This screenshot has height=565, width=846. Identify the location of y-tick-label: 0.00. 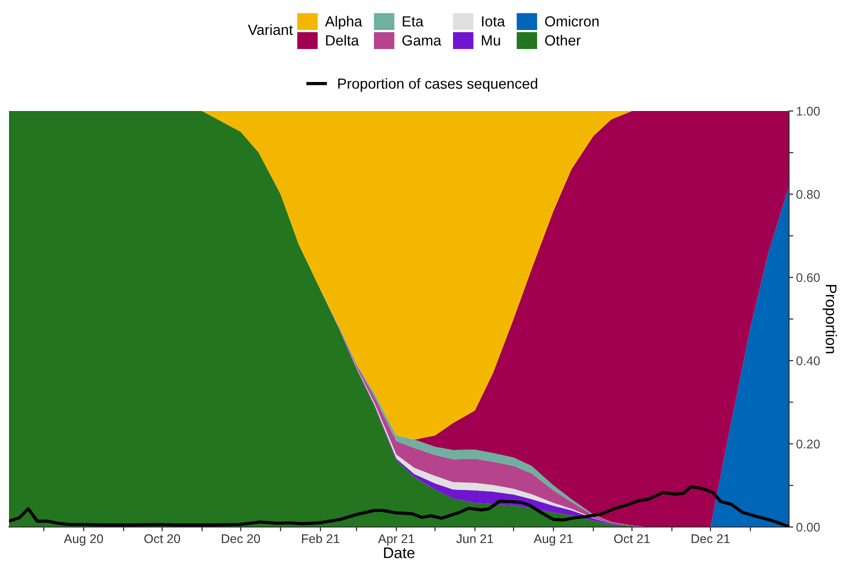
(808, 527).